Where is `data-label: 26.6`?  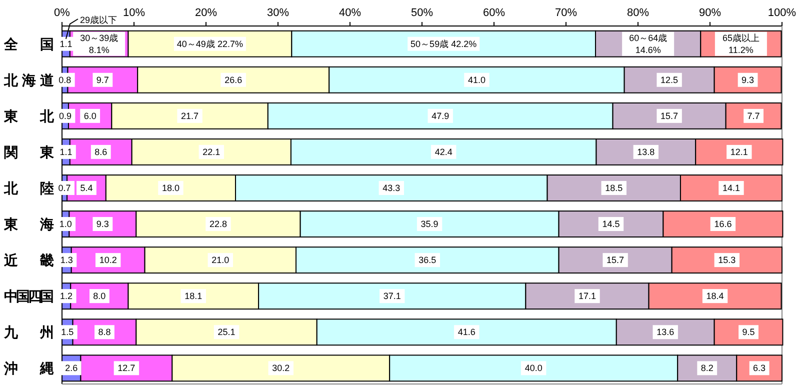 data-label: 26.6 is located at coordinates (233, 79).